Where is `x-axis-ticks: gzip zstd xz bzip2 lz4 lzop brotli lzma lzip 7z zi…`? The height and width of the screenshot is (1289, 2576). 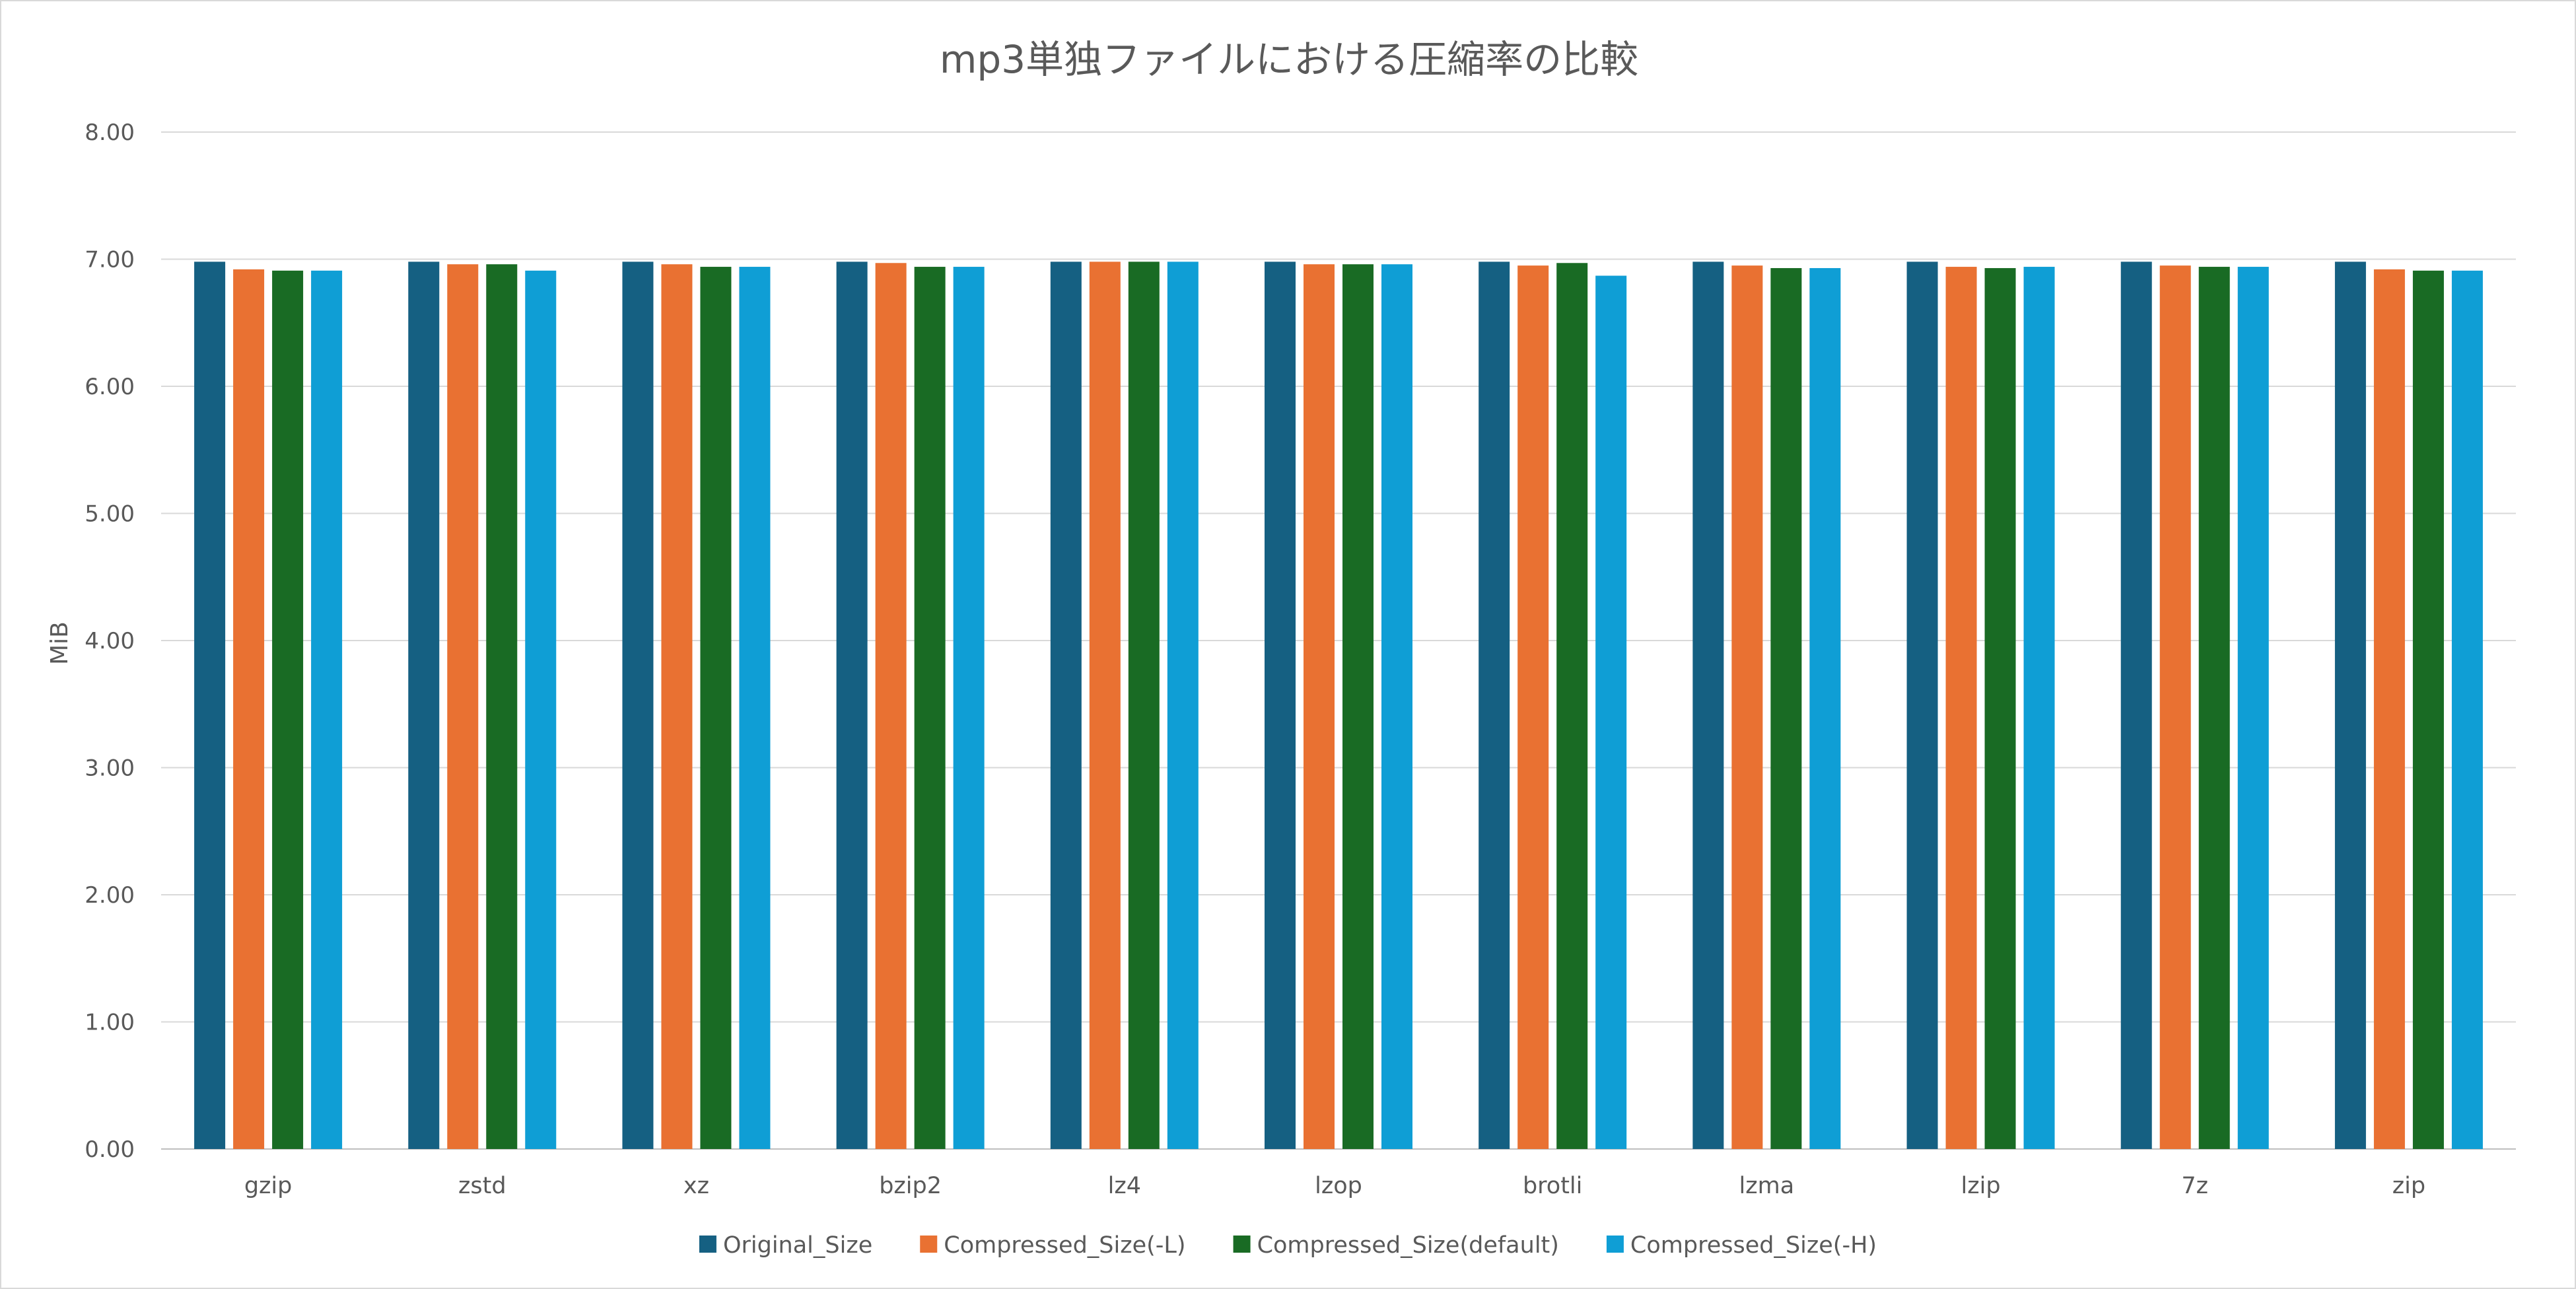 x-axis-ticks: gzip zstd xz bzip2 lz4 lzop brotli lzma lzip 7z zi… is located at coordinates (1335, 1186).